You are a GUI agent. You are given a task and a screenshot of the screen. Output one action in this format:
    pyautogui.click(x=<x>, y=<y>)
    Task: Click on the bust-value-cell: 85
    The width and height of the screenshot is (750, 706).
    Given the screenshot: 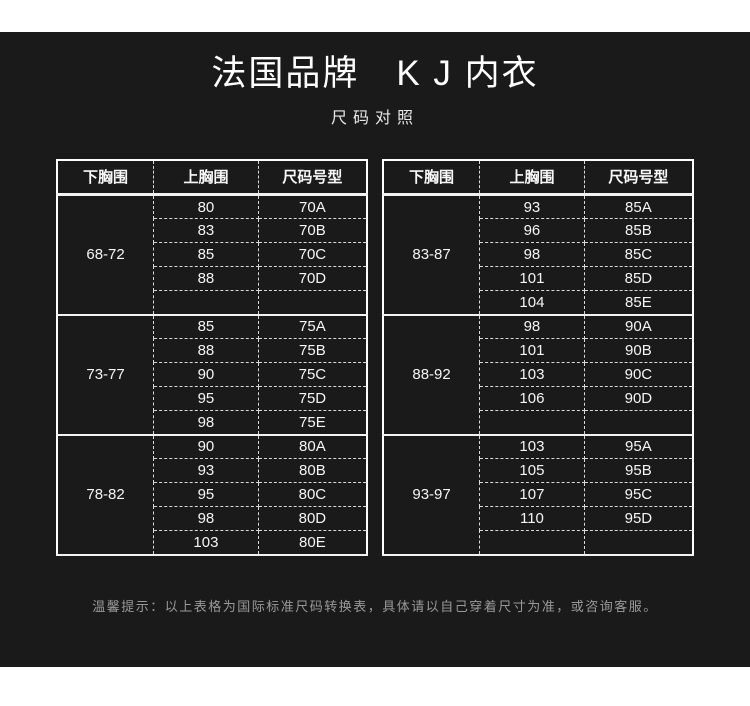 What is the action you would take?
    pyautogui.click(x=206, y=326)
    